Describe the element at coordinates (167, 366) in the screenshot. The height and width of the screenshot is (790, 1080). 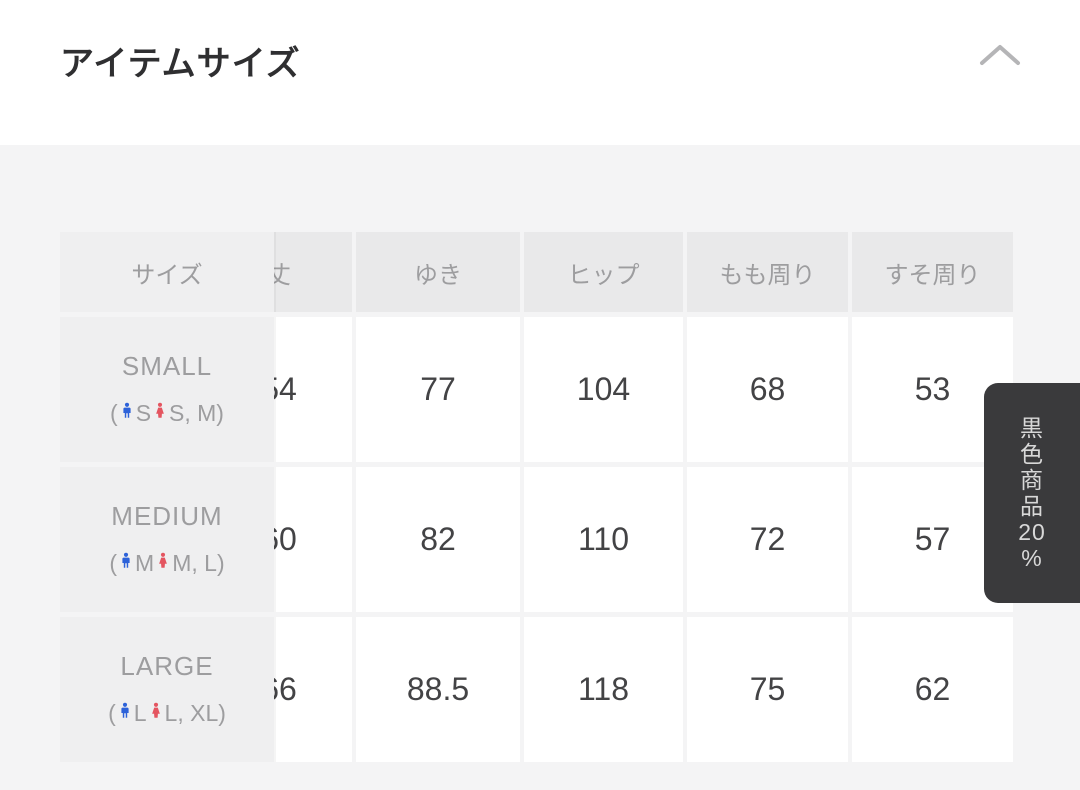
I see `size-name-small: SMALL` at that location.